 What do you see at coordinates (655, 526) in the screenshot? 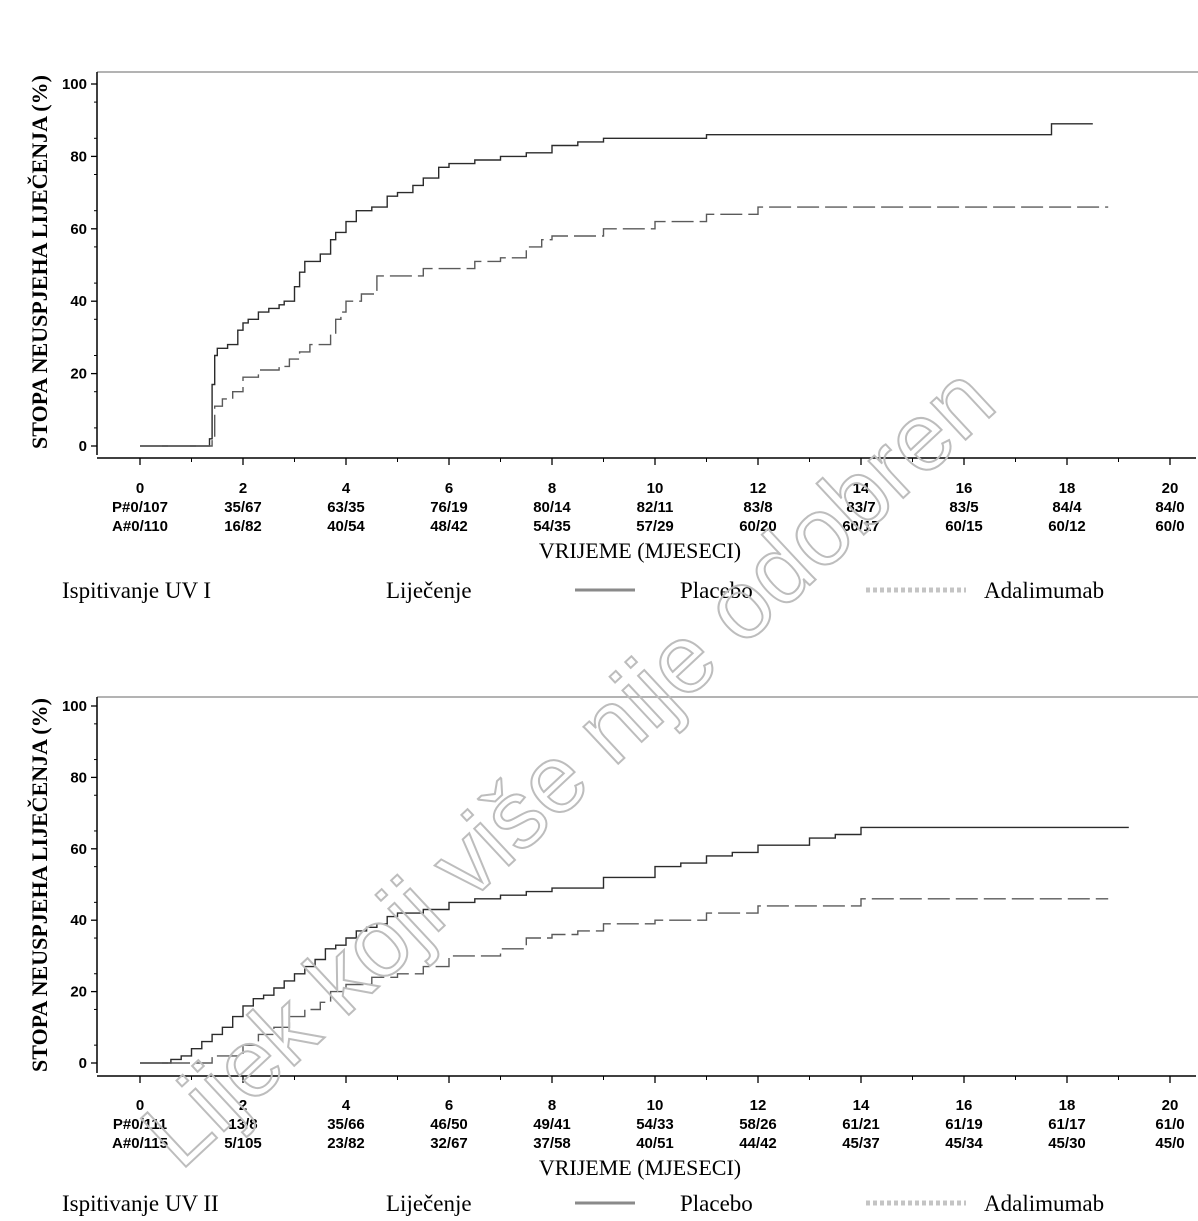
I see `risk-table-cell: 57/29` at bounding box center [655, 526].